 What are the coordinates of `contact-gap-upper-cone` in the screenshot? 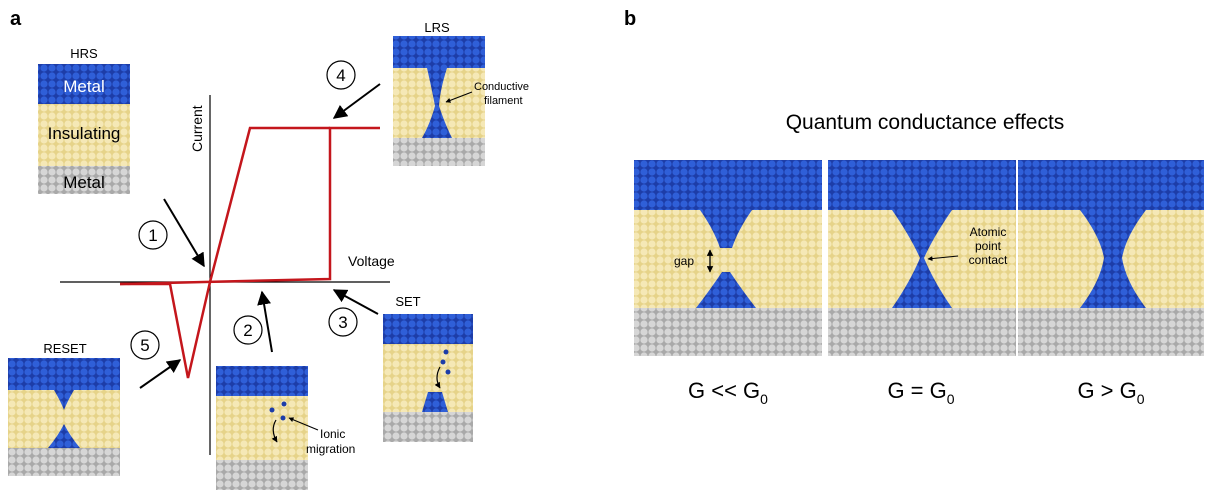 It's located at (726, 229).